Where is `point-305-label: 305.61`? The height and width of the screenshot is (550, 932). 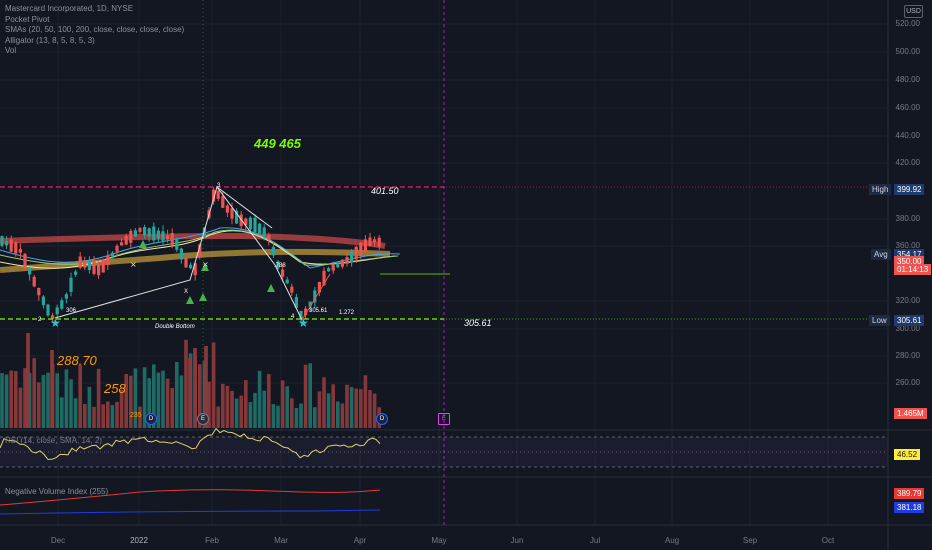
point-305-label: 305.61 is located at coordinates (318, 311).